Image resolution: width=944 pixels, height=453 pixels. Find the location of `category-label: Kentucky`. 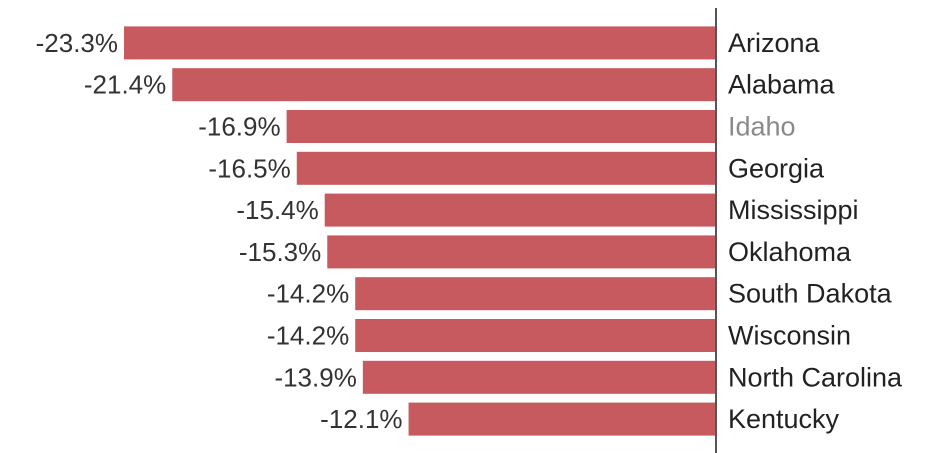

category-label: Kentucky is located at coordinates (784, 419).